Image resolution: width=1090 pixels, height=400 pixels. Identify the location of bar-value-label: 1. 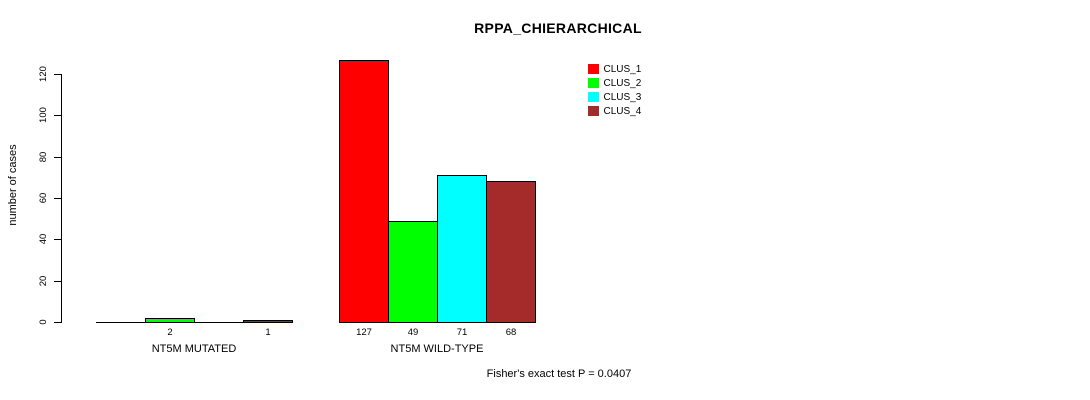
(268, 332).